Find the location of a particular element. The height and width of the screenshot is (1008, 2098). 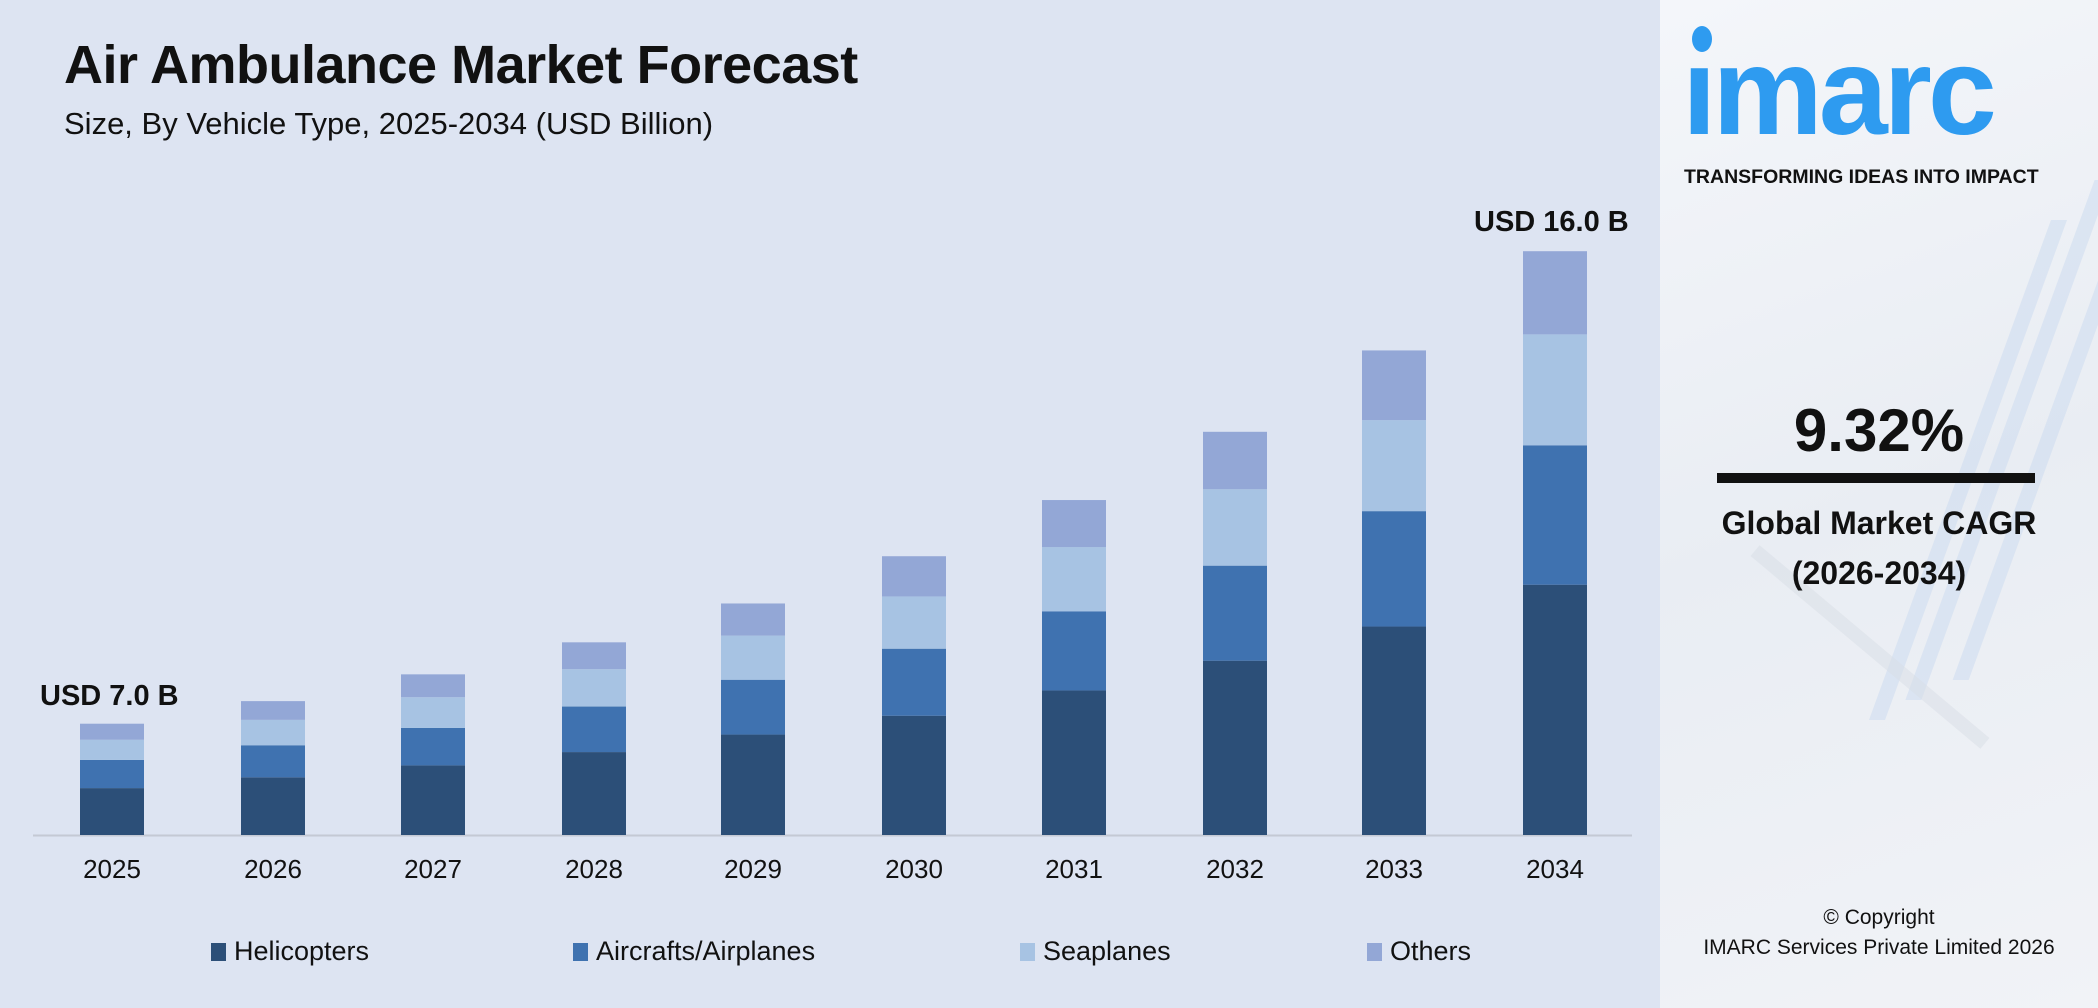

bar-segment-helicopters-2031 is located at coordinates (1074, 762).